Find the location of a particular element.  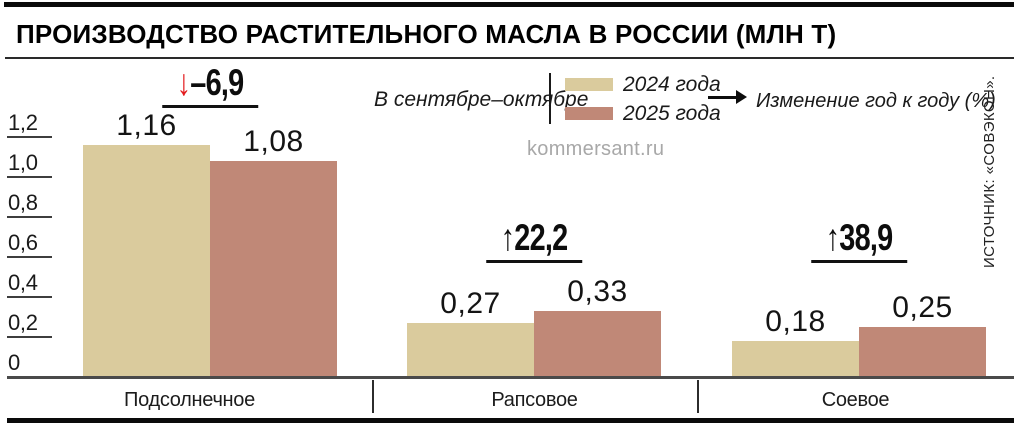

yoy-change-badge: ↑22,2 is located at coordinates (534, 241).